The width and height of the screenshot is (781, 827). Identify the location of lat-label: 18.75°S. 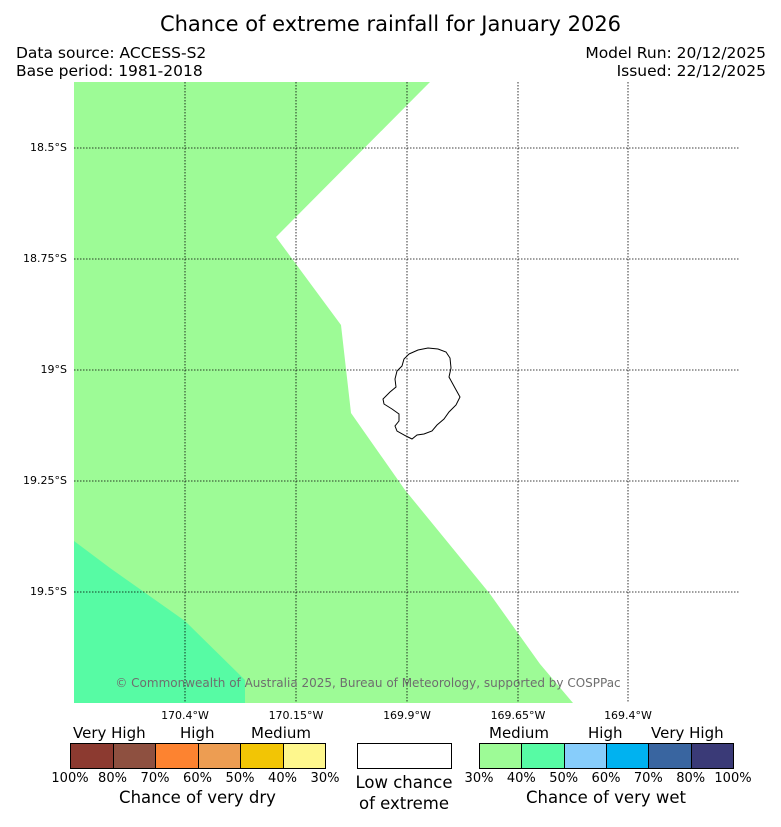
(45, 258).